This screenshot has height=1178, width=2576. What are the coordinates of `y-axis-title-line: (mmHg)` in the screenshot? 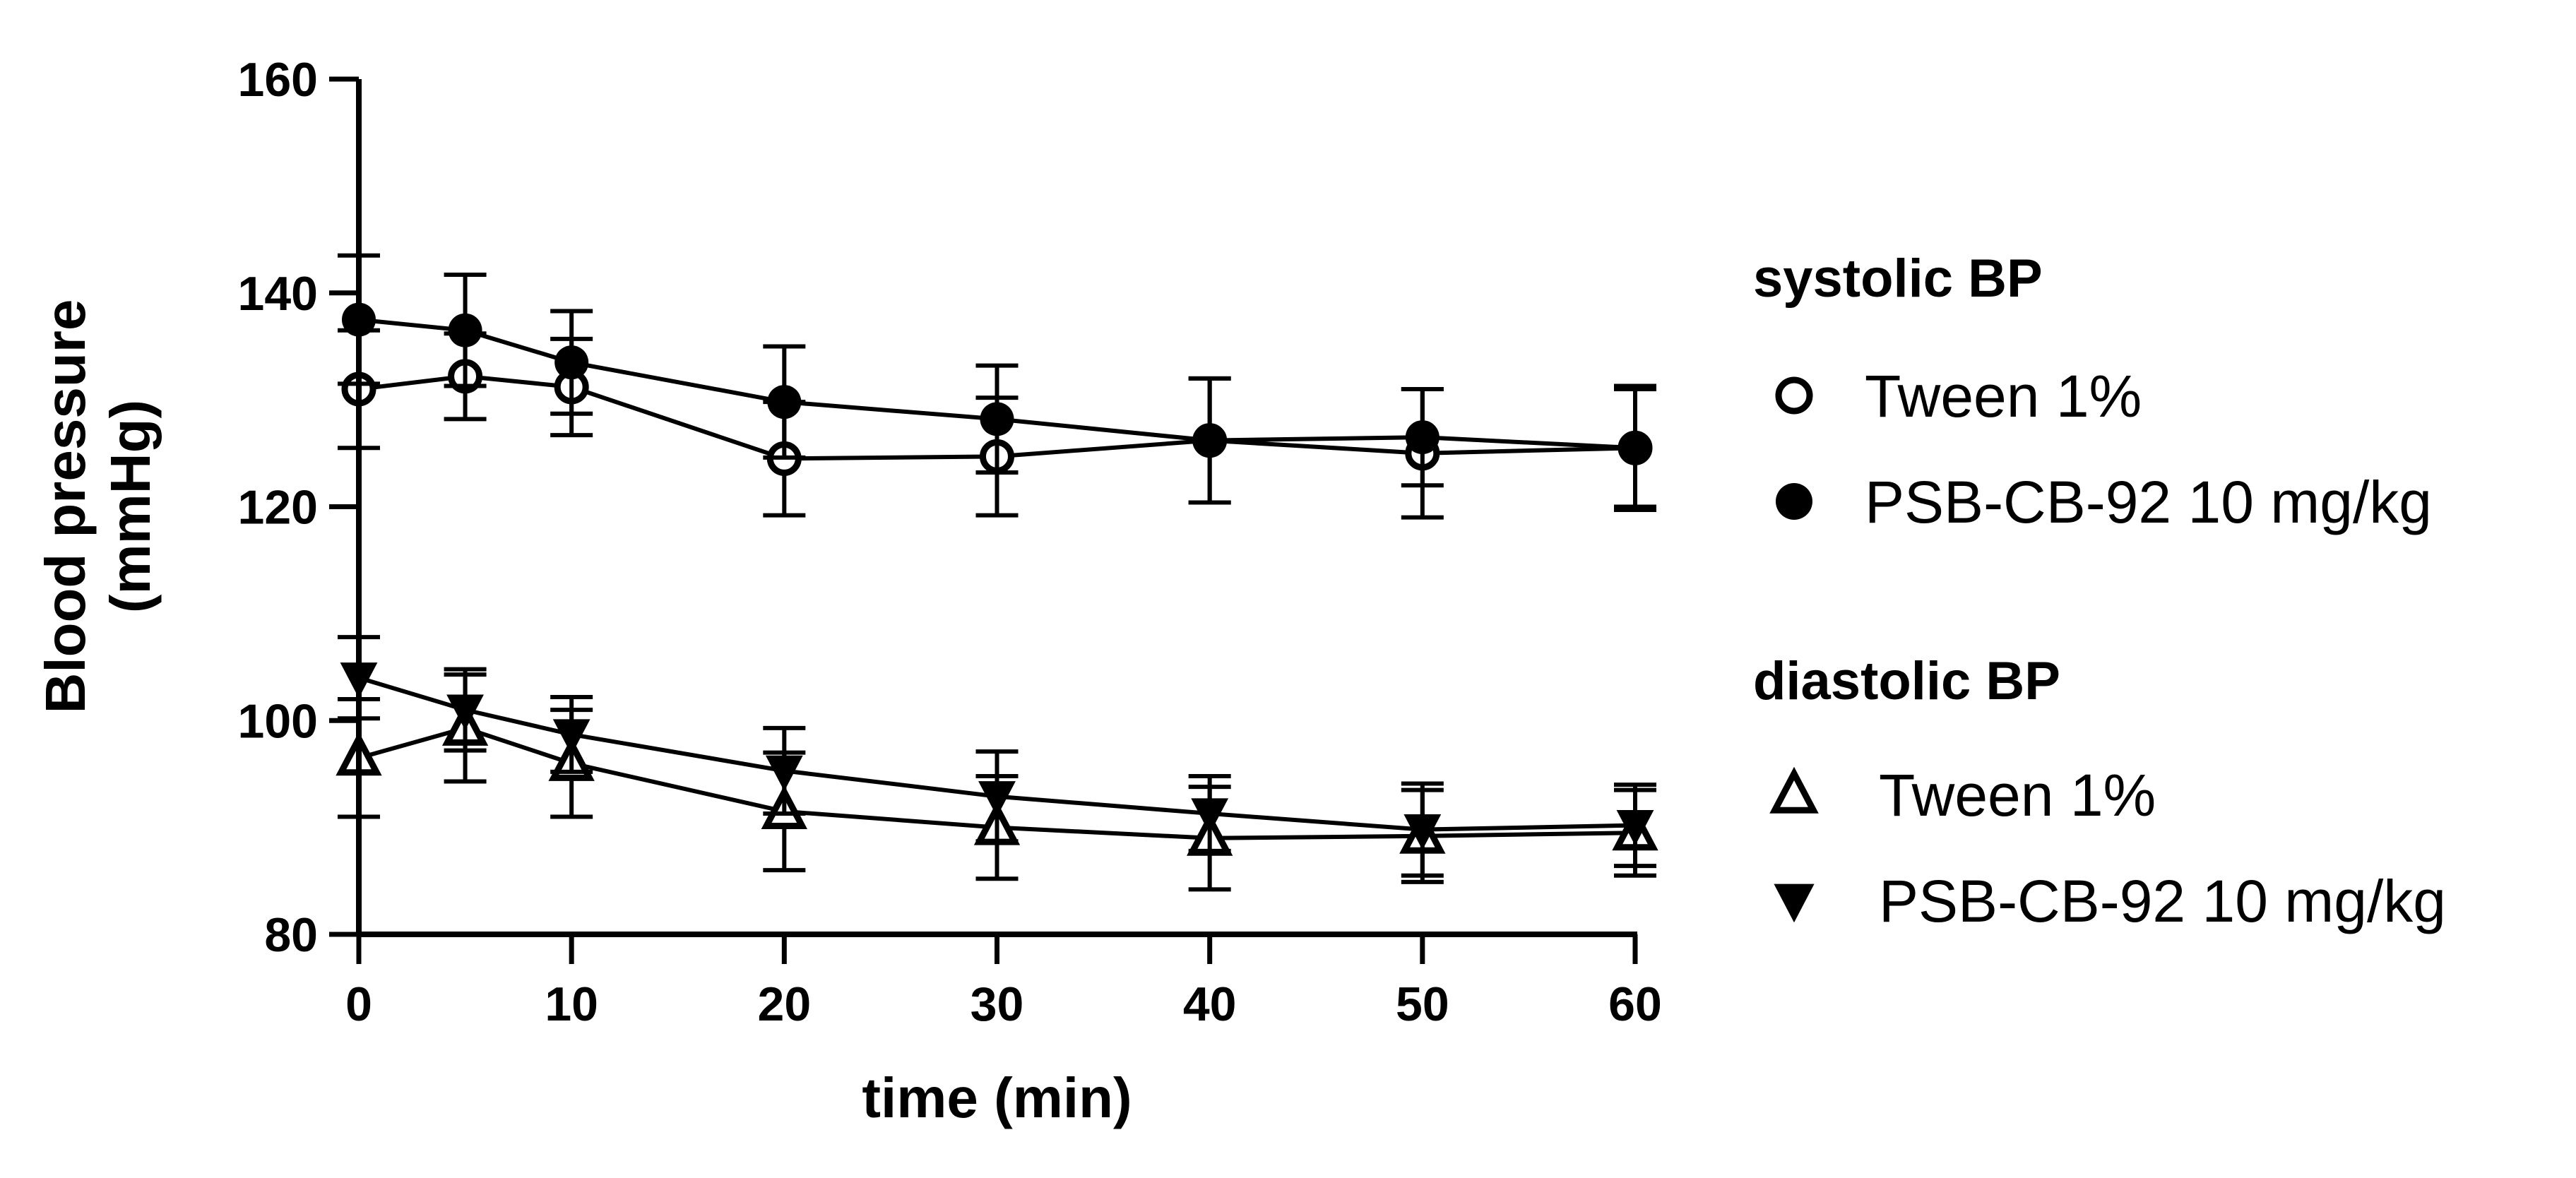 It's located at (130, 506).